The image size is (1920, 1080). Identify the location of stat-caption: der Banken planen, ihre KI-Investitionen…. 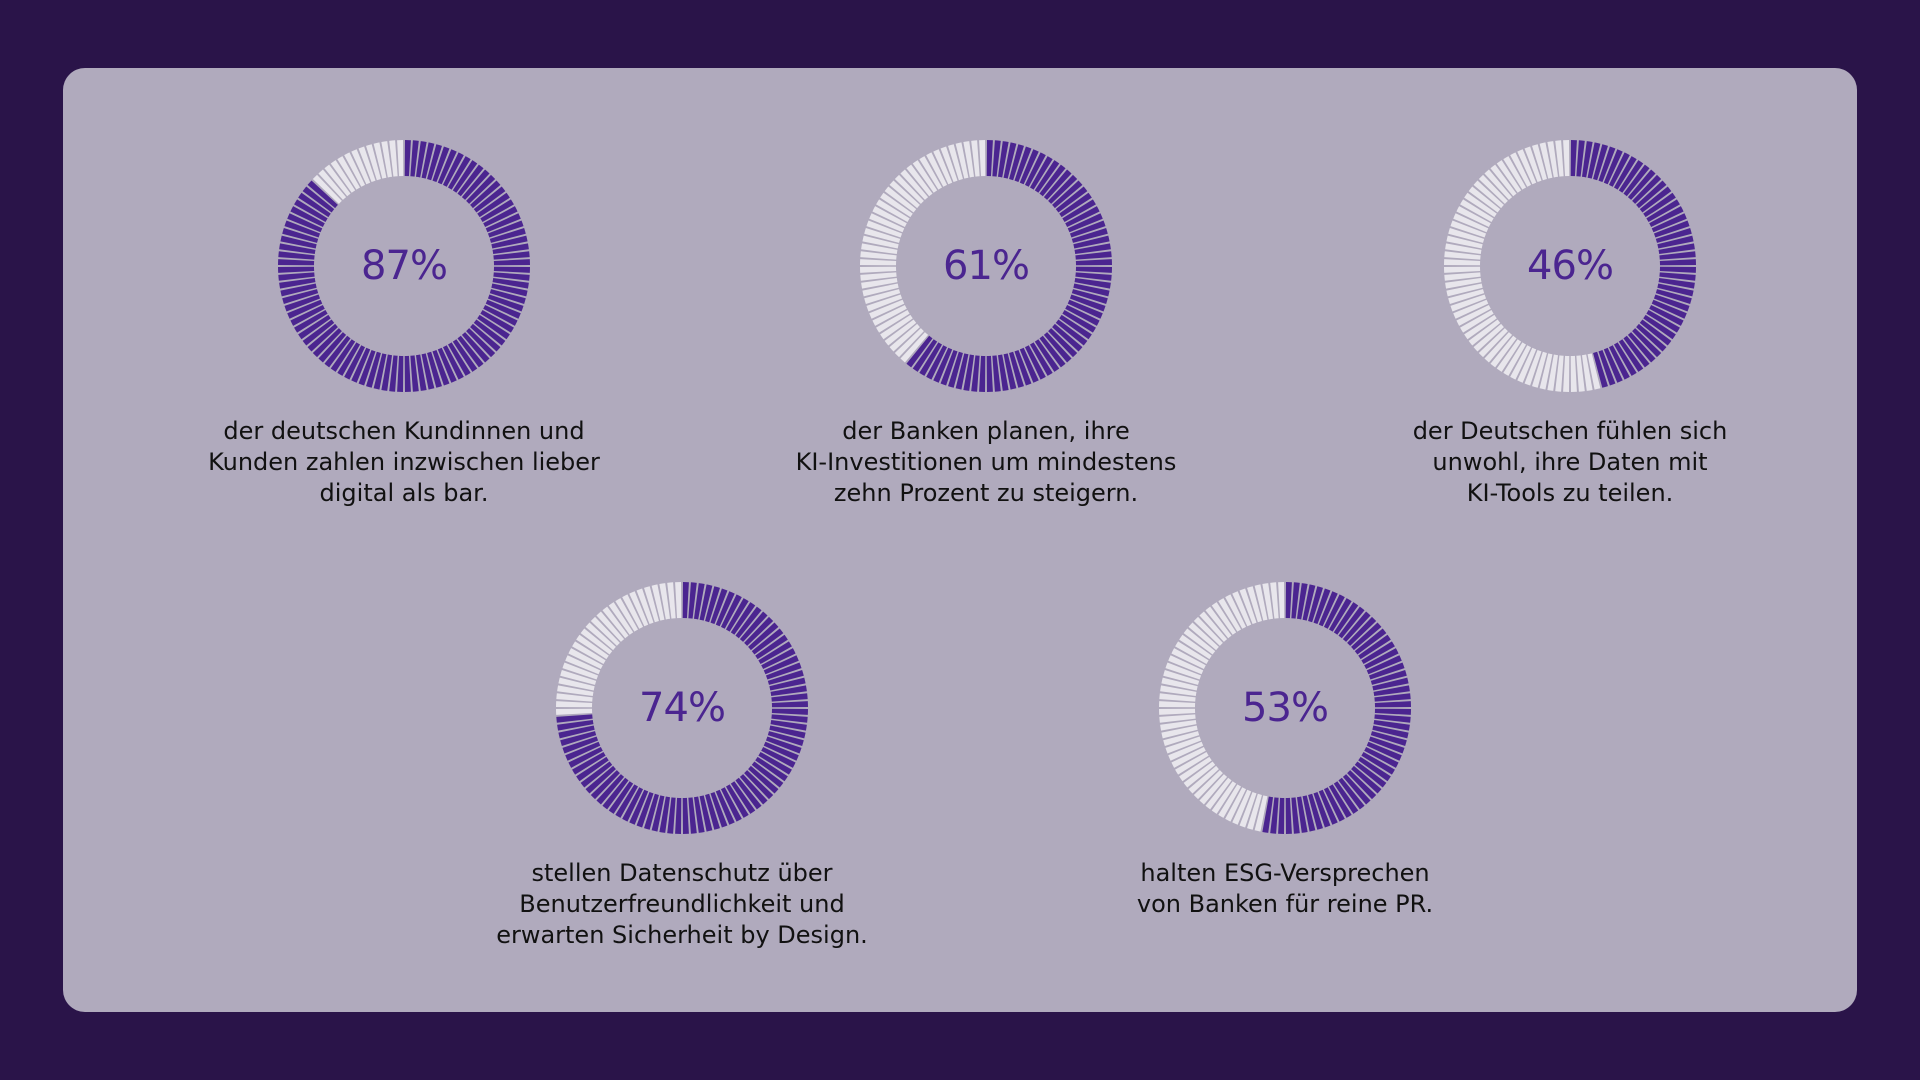
(986, 462).